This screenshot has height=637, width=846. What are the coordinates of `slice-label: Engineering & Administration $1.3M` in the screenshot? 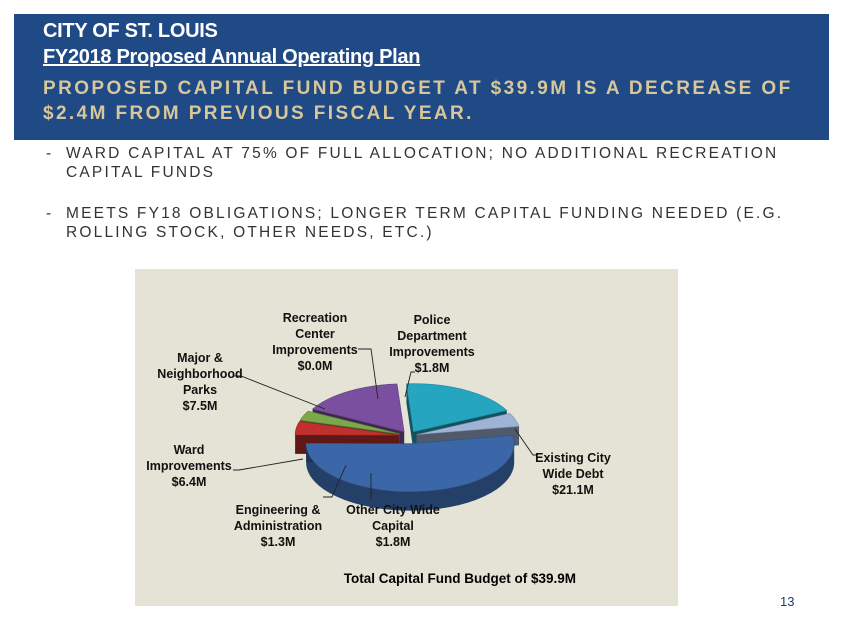 It's located at (278, 526).